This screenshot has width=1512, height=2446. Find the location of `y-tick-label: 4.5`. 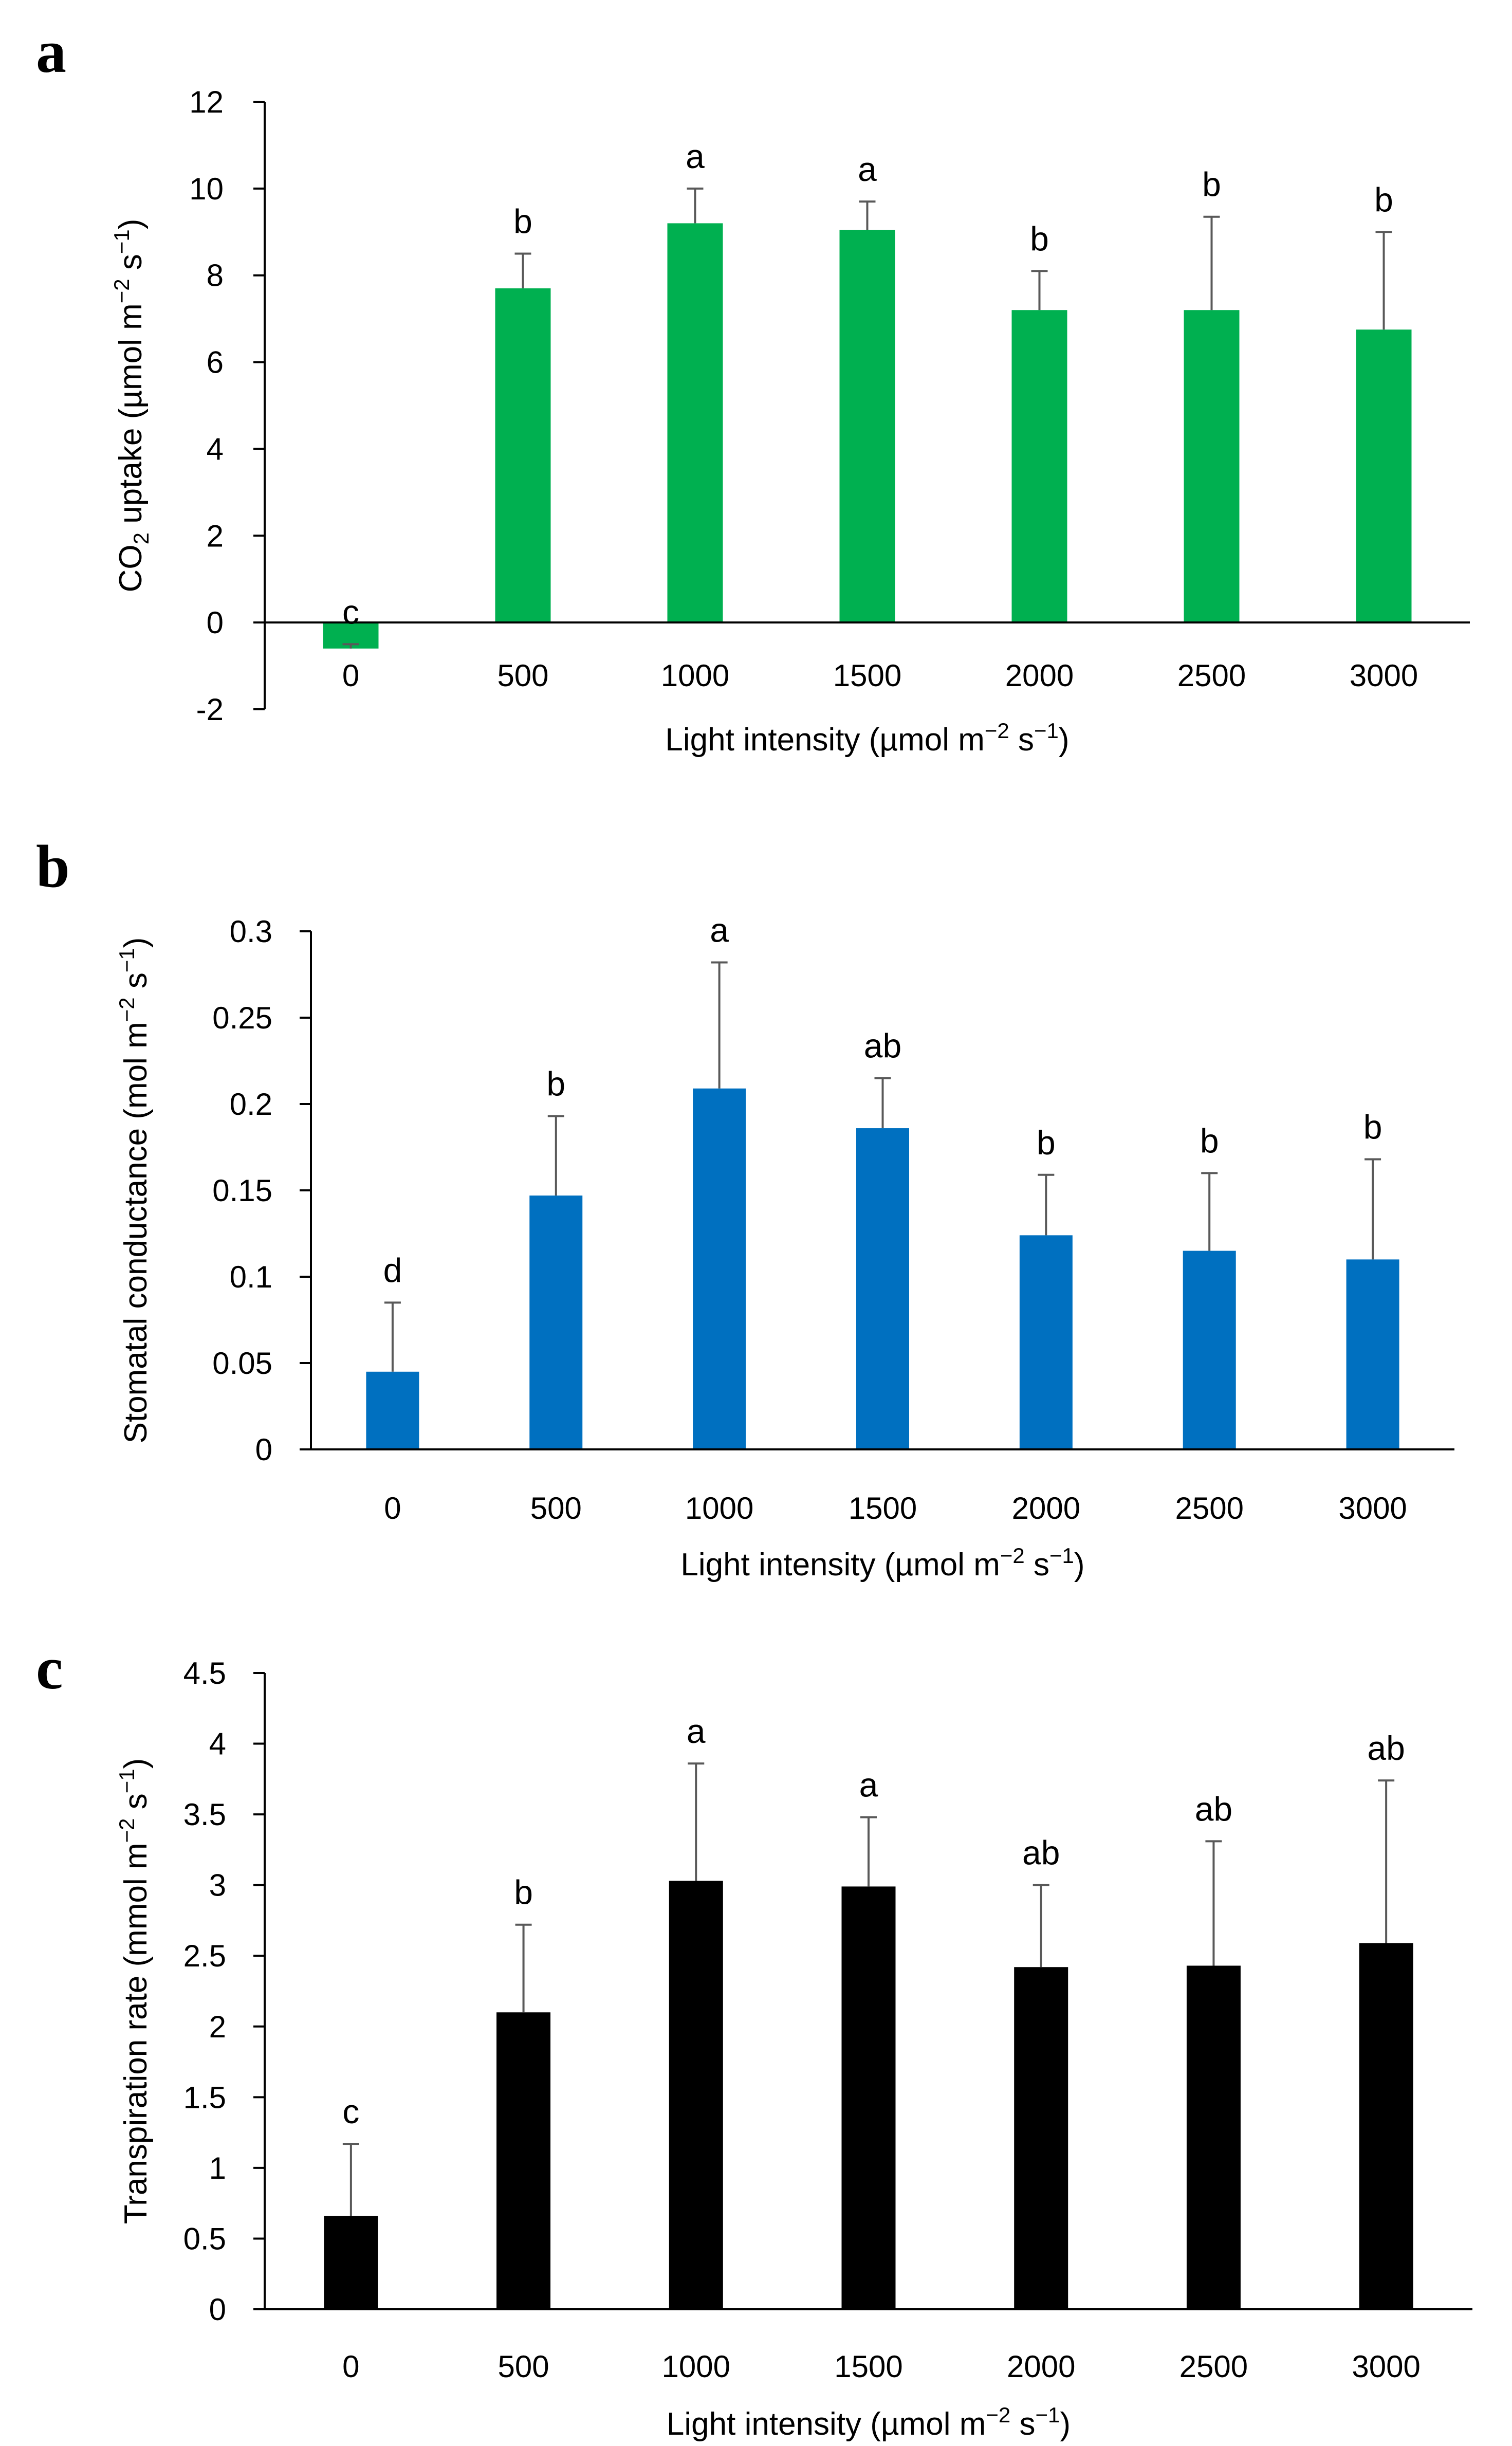

y-tick-label: 4.5 is located at coordinates (204, 1673).